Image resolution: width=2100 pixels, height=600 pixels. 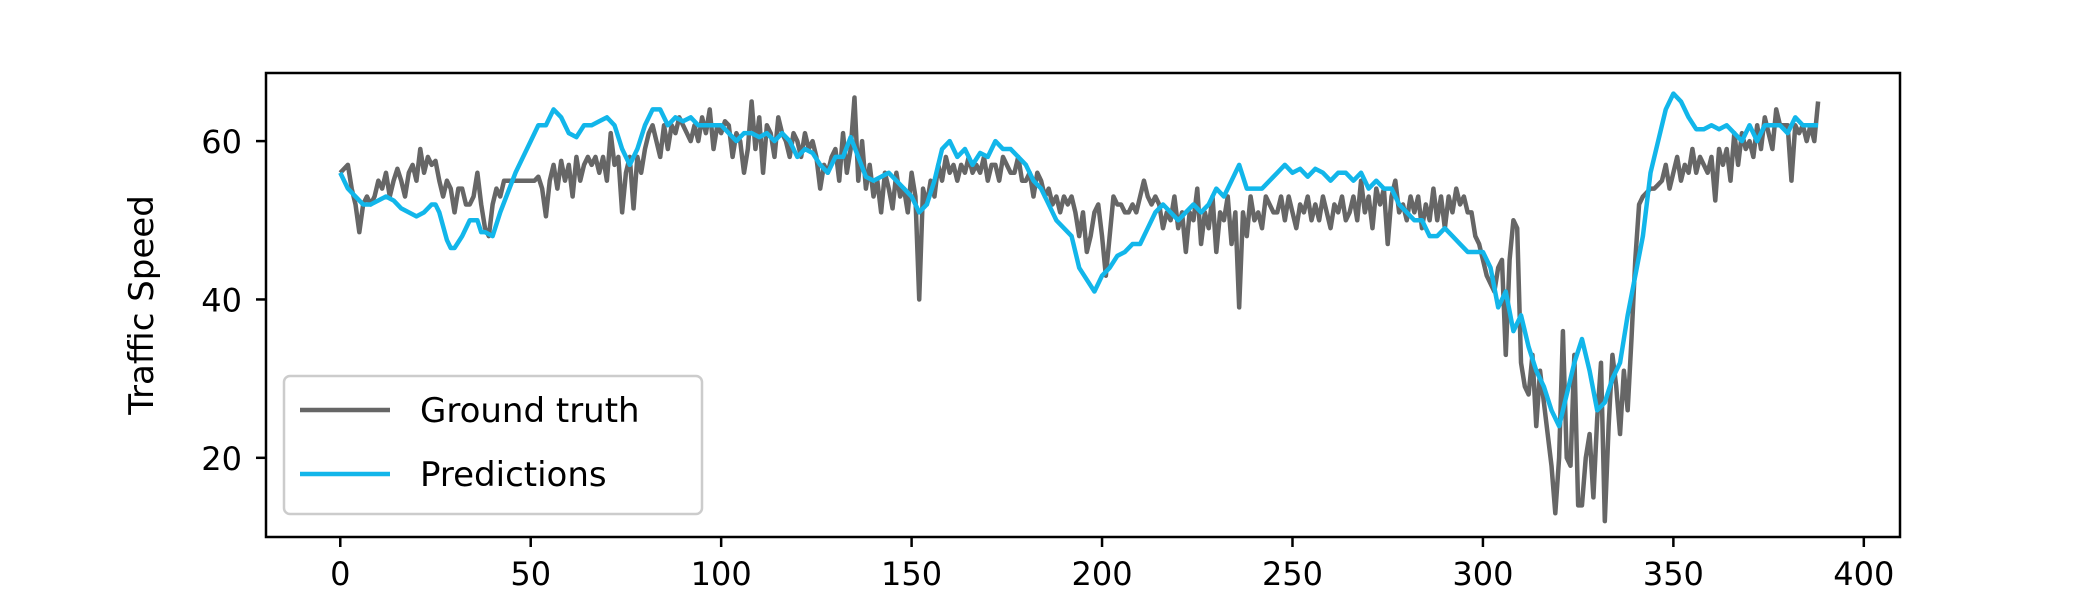 What do you see at coordinates (142, 305) in the screenshot?
I see `y-axis-label: Traffic Speed` at bounding box center [142, 305].